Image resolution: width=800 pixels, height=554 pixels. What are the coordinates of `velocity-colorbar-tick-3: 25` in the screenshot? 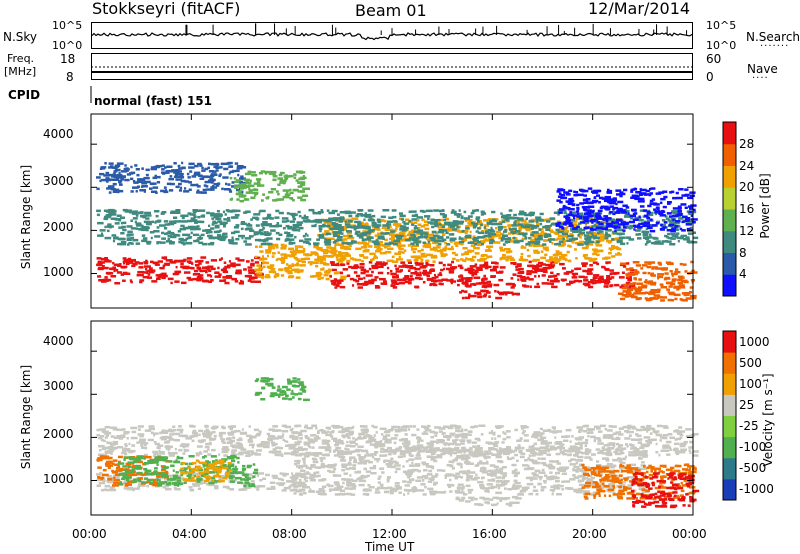 It's located at (747, 404).